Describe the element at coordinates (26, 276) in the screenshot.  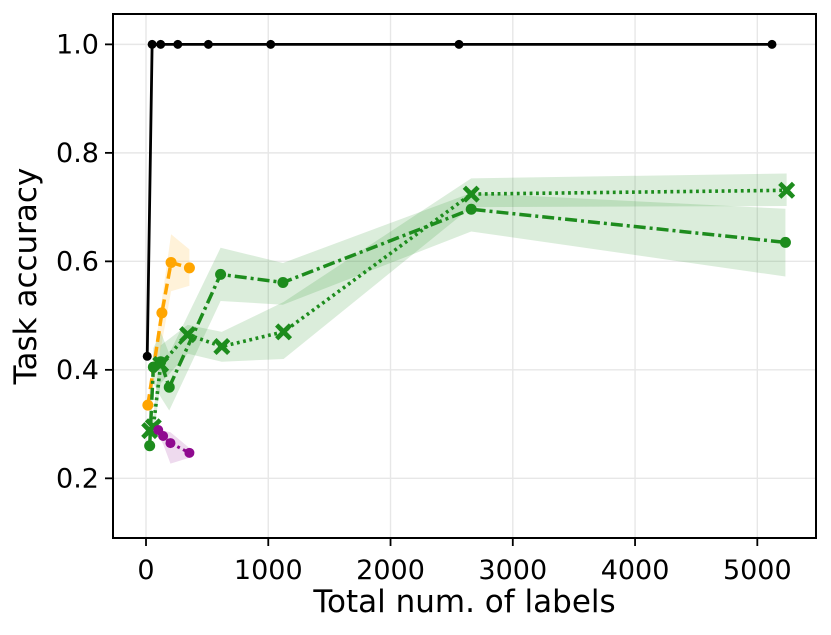
I see `y-axis-label: Task accuracy` at that location.